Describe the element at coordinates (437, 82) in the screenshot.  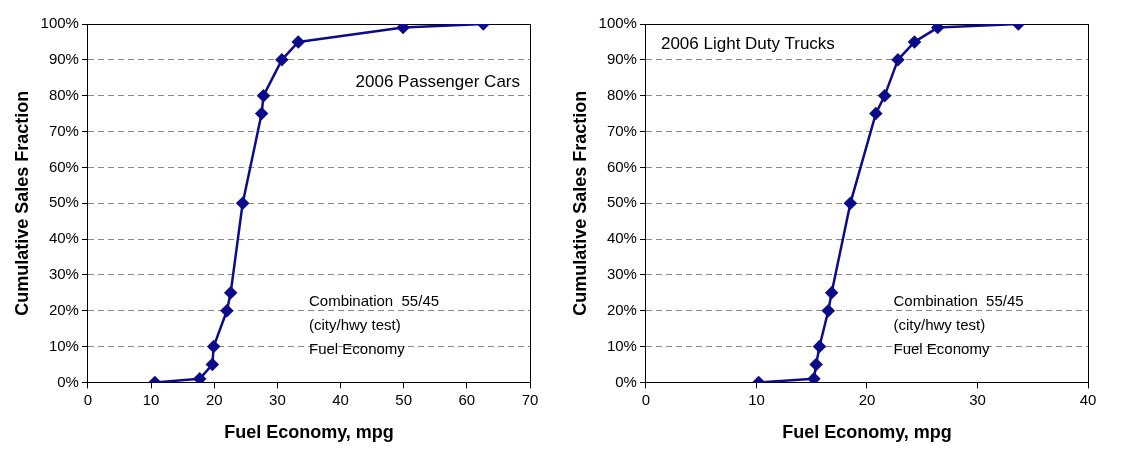
I see `text: 2006 Passenger Cars` at that location.